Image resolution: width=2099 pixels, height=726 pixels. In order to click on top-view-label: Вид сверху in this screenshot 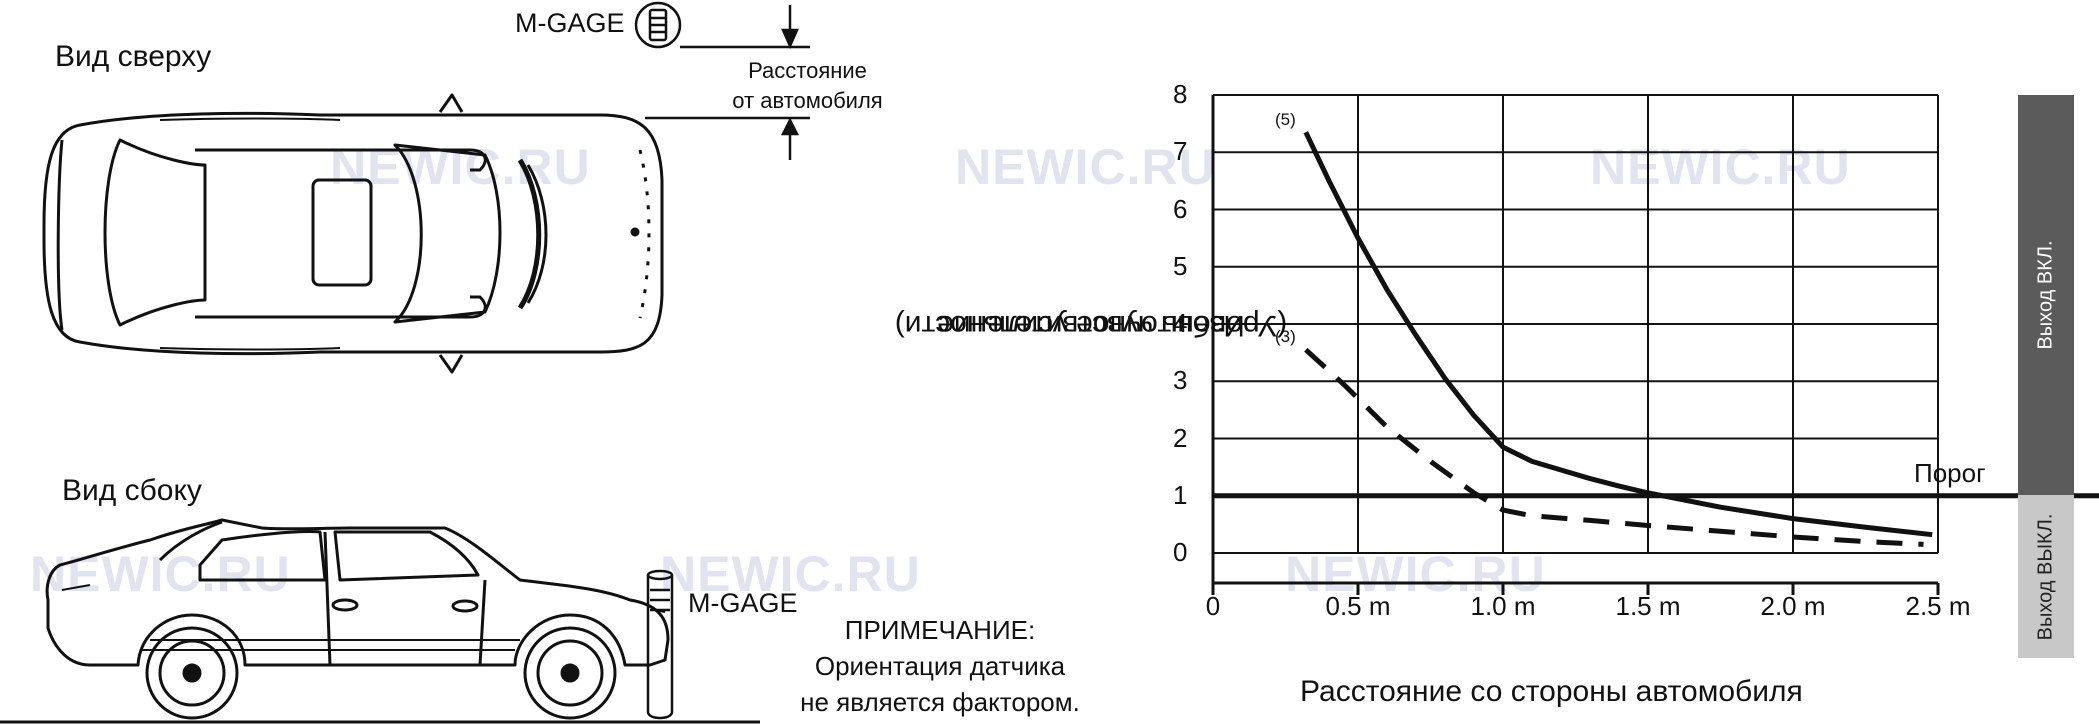, I will do `click(133, 56)`.